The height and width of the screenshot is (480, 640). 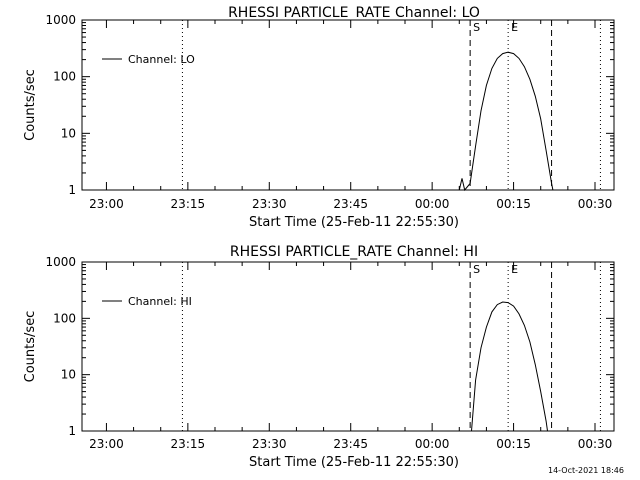 What do you see at coordinates (161, 59) in the screenshot?
I see `legend-label: Channel: LO` at bounding box center [161, 59].